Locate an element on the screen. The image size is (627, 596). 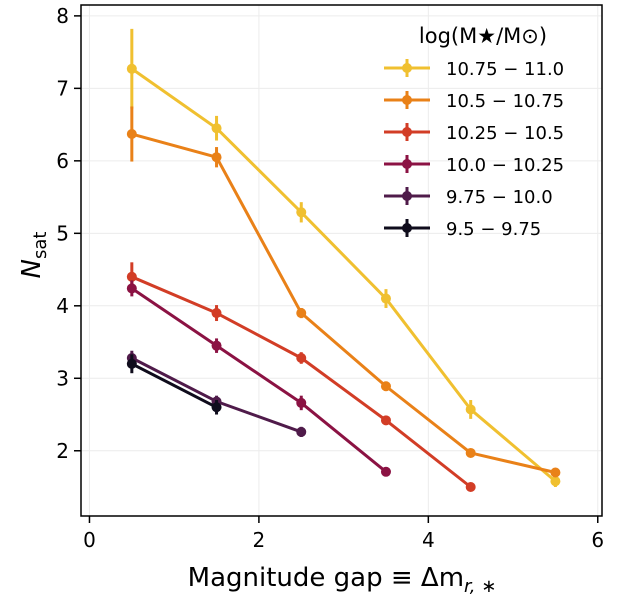
y-tick-label: 4 is located at coordinates (62, 306).